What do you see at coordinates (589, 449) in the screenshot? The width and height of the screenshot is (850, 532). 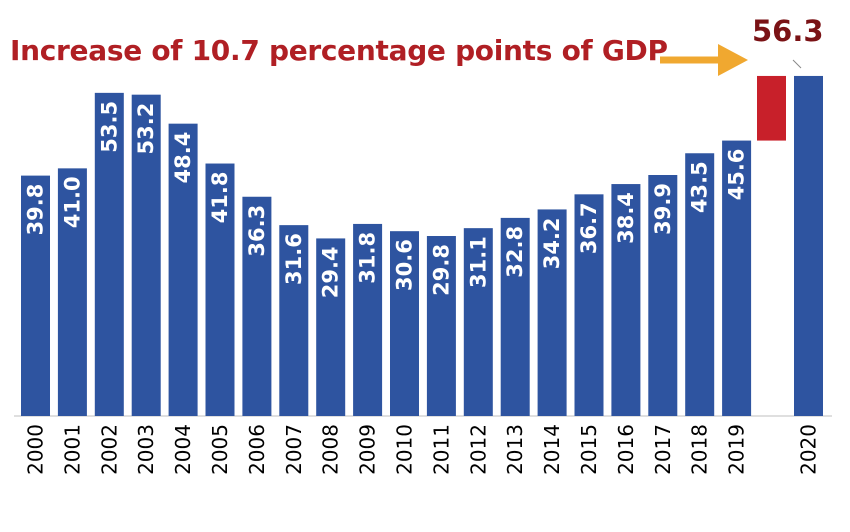 I see `x-tick-label-2015: 2015` at bounding box center [589, 449].